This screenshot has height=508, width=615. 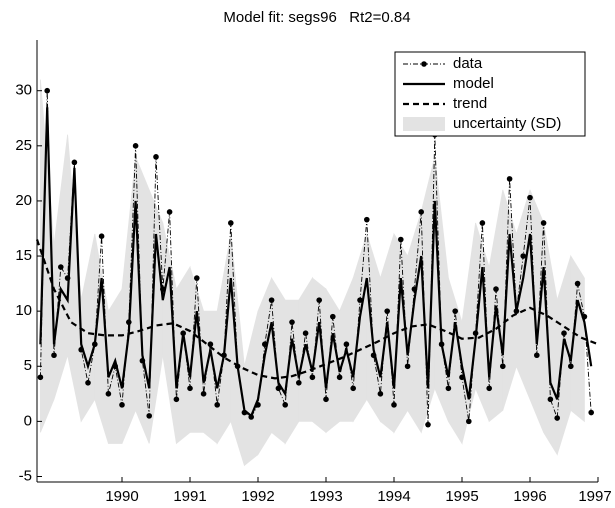 I want to click on y-tick-label: 20, so click(x=23, y=200).